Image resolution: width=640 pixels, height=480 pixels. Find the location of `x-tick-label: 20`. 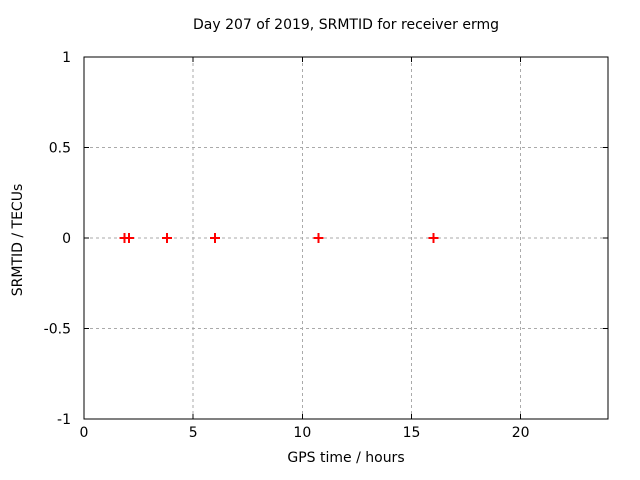

x-tick-label: 20 is located at coordinates (521, 433).